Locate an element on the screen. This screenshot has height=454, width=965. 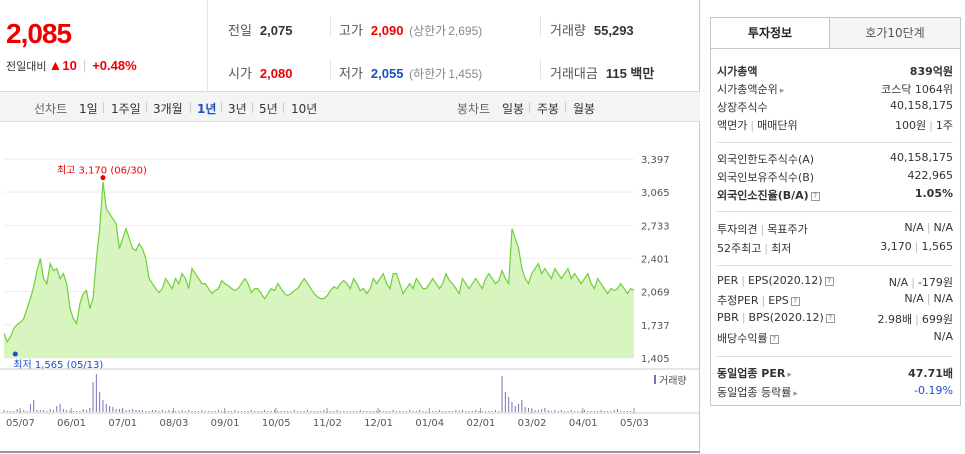
line-chart-label: 선차트 is located at coordinates (51, 109).